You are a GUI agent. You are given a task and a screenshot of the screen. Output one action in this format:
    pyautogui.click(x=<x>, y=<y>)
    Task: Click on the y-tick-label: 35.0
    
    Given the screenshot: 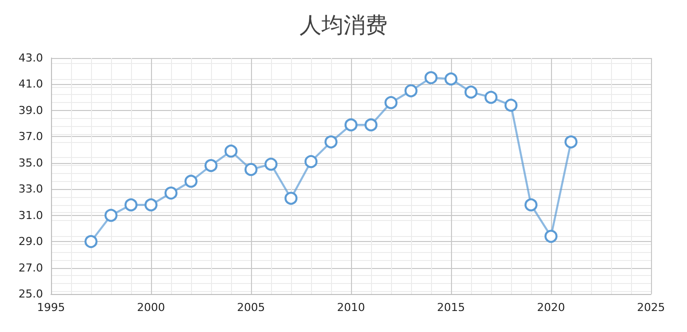 What is the action you would take?
    pyautogui.click(x=30, y=163)
    